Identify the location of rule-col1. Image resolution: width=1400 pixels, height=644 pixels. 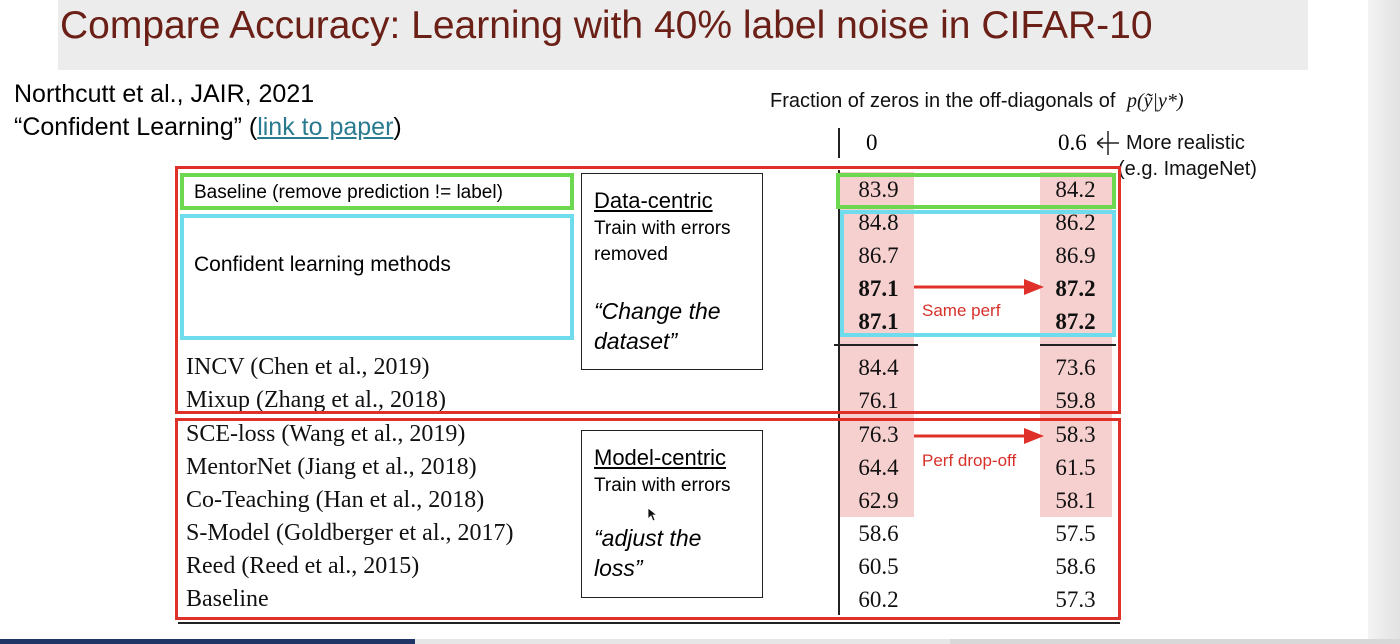
(1078, 345).